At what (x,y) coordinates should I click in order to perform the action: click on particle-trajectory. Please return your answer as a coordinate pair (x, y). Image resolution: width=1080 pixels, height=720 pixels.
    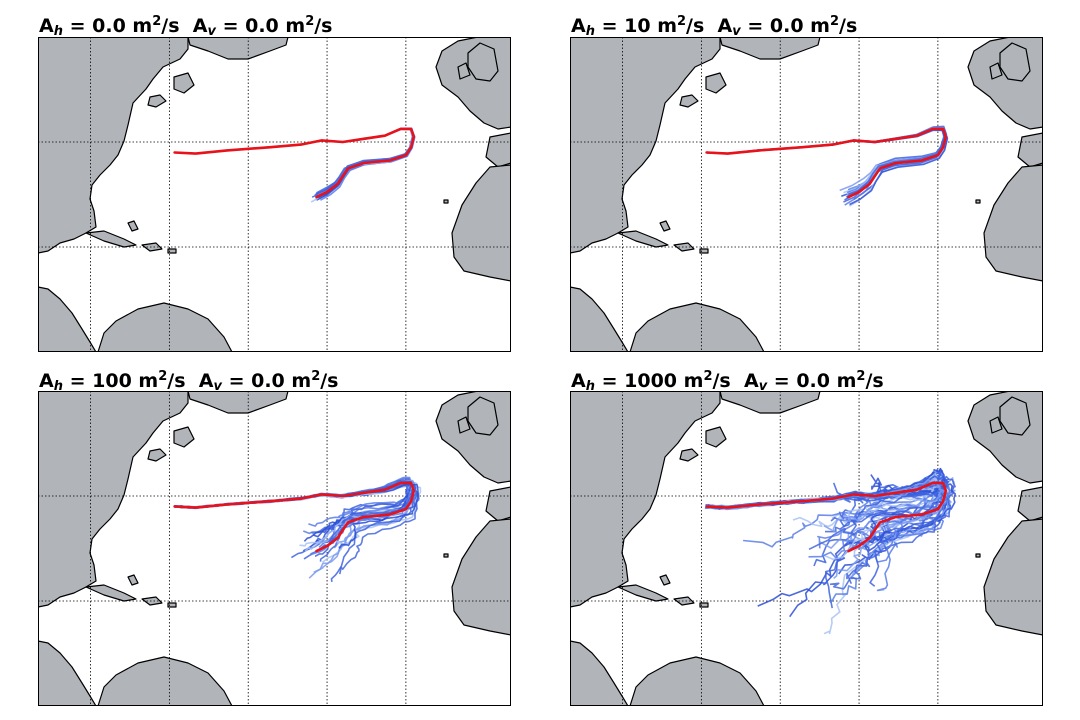
    Looking at the image, I should click on (821, 500).